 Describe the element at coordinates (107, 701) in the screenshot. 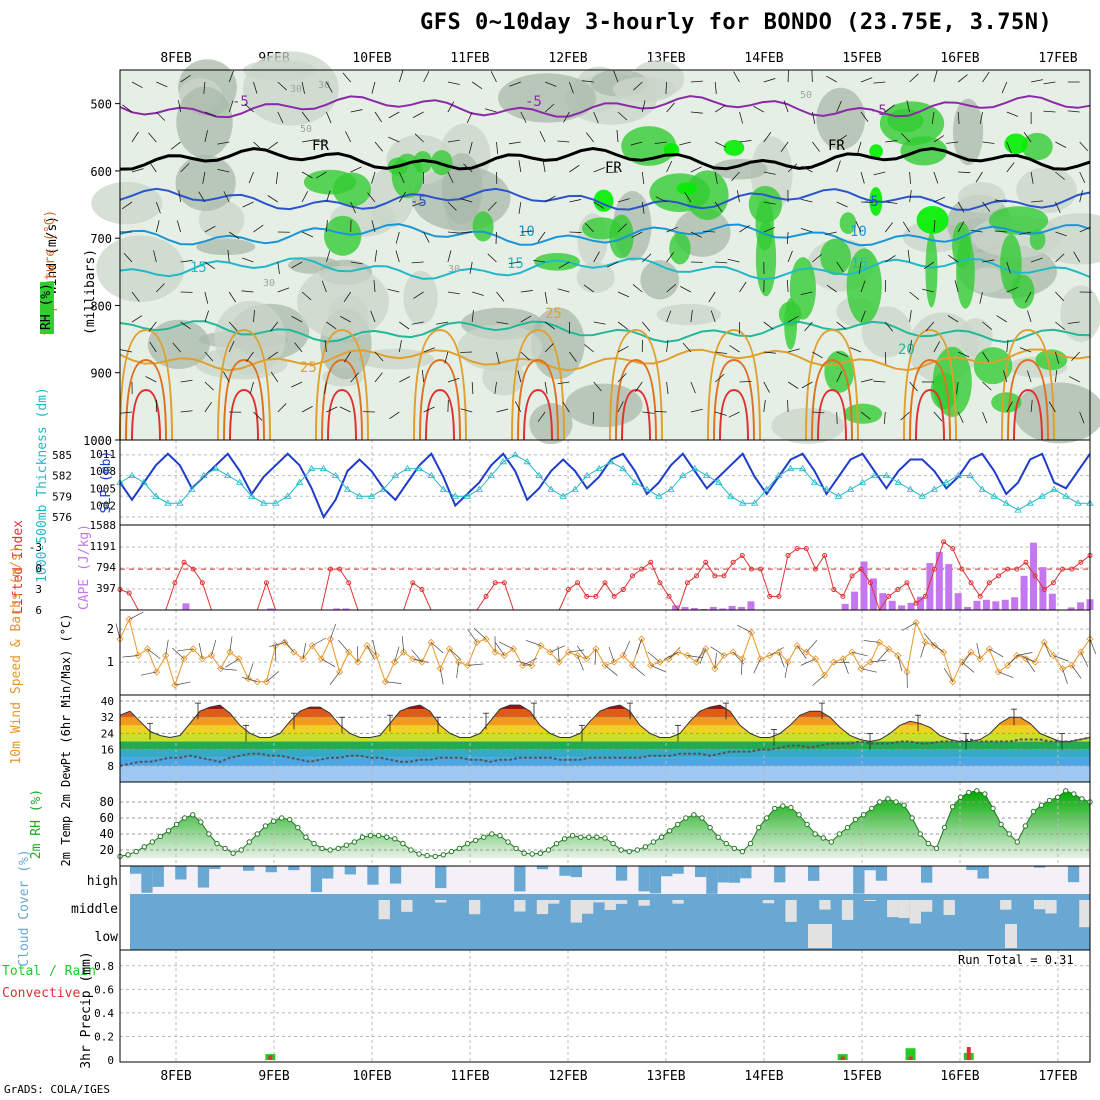

I see `ytick-label: 40` at that location.